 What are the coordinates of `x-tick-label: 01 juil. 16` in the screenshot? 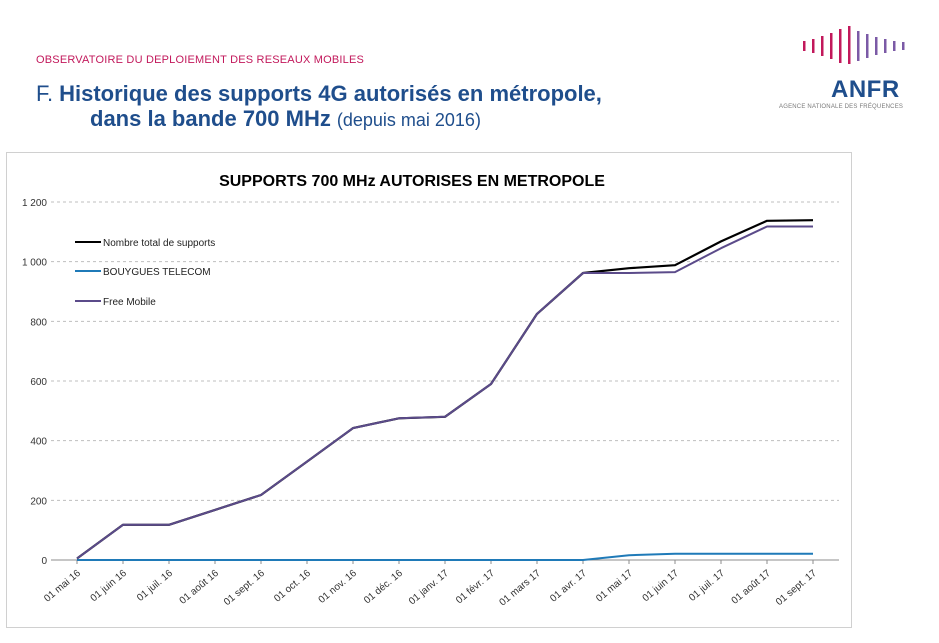 It's located at (155, 586).